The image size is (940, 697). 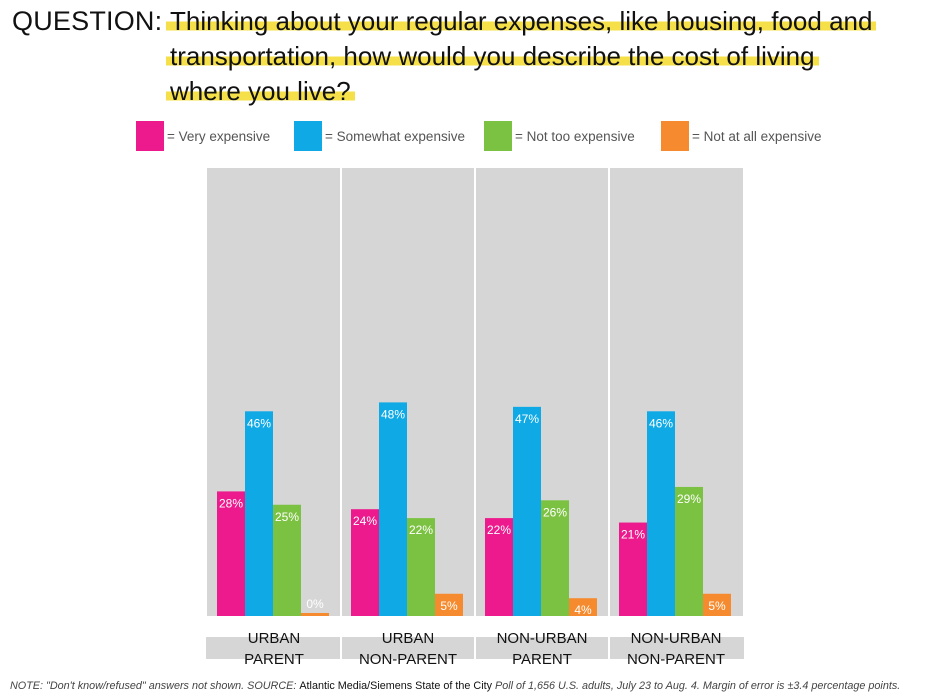 I want to click on category-label-4-line-1: NON-URBAN, so click(x=676, y=638).